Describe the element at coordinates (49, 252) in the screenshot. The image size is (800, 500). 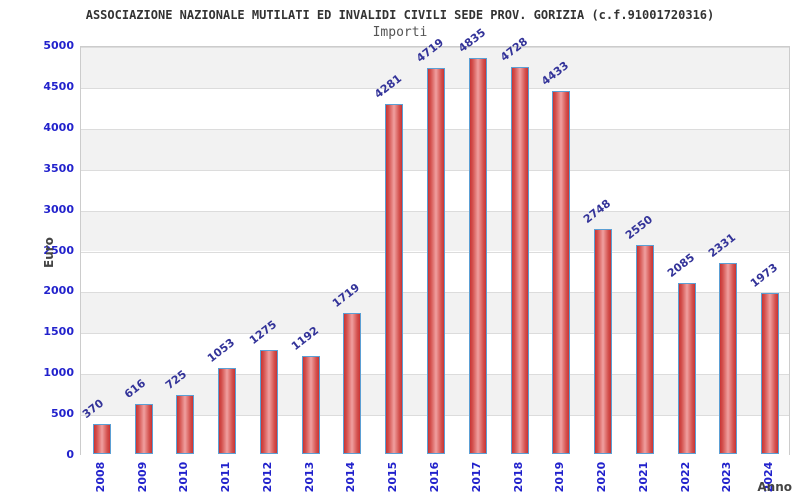
I see `y-axis-title: Euro` at that location.